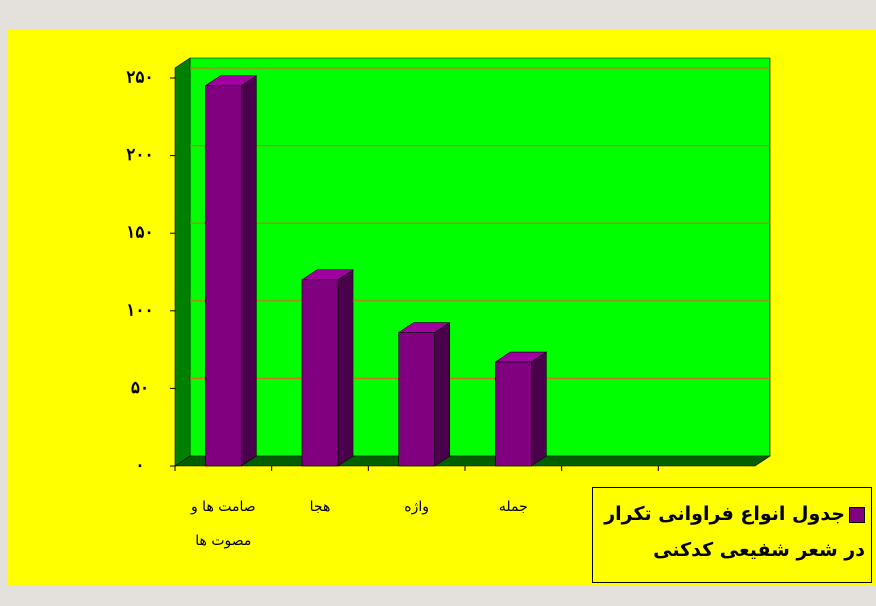 This screenshot has width=876, height=606. What do you see at coordinates (139, 233) in the screenshot?
I see `y-tick-label: ۱۵۰` at bounding box center [139, 233].